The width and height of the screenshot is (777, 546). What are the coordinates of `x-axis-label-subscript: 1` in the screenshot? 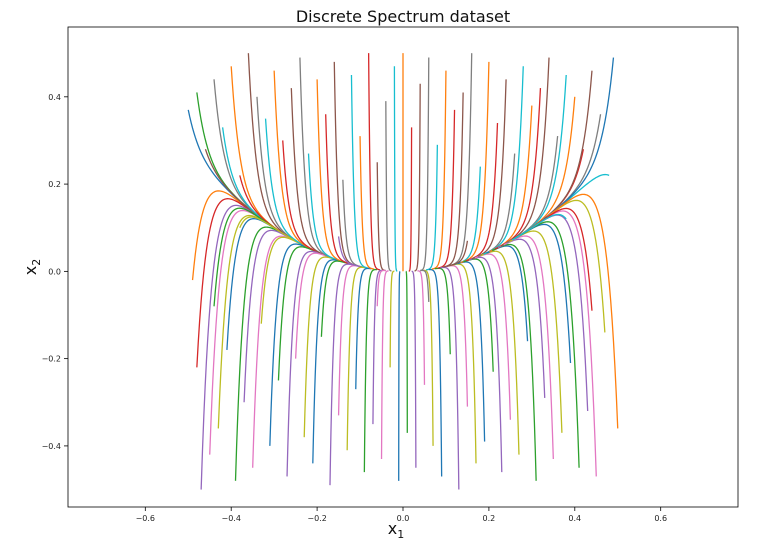 It's located at (400, 534).